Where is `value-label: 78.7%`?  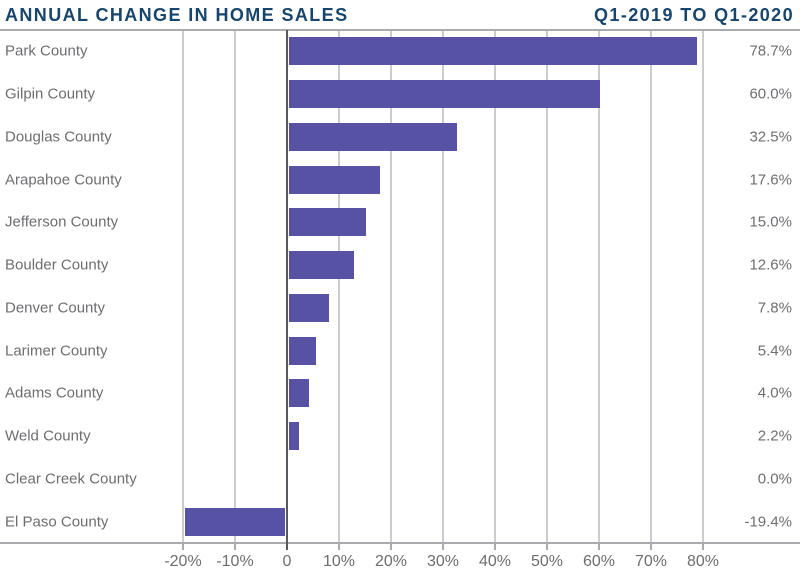
value-label: 78.7% is located at coordinates (770, 51).